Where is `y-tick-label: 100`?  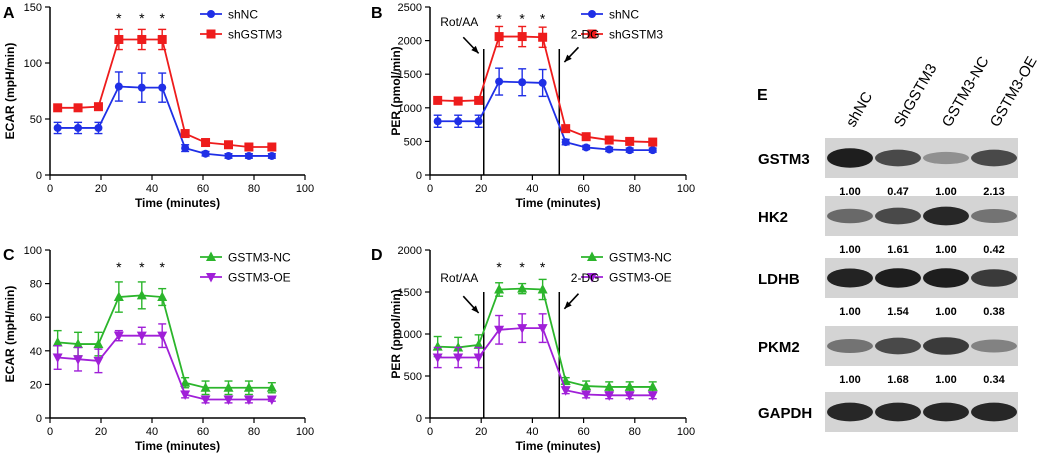
y-tick-label: 100 is located at coordinates (33, 64).